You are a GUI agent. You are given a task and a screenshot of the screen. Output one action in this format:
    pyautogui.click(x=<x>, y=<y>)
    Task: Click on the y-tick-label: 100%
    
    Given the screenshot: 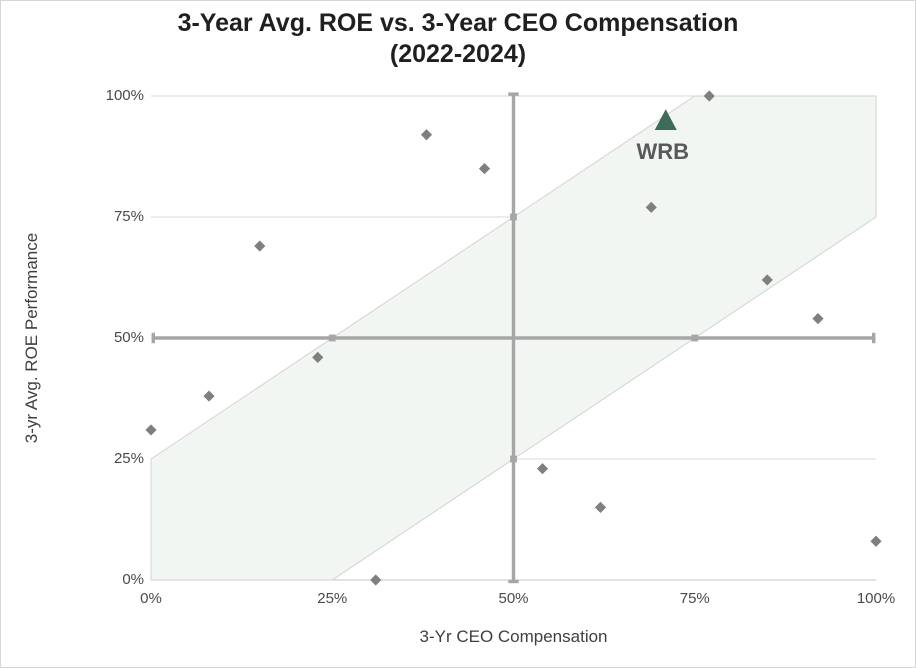 What is the action you would take?
    pyautogui.click(x=124, y=95)
    